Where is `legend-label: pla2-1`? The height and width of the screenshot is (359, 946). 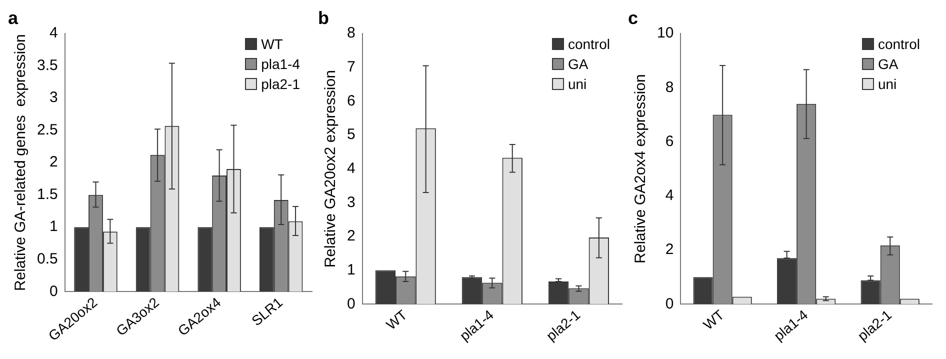
legend-label: pla2-1 is located at coordinates (280, 84).